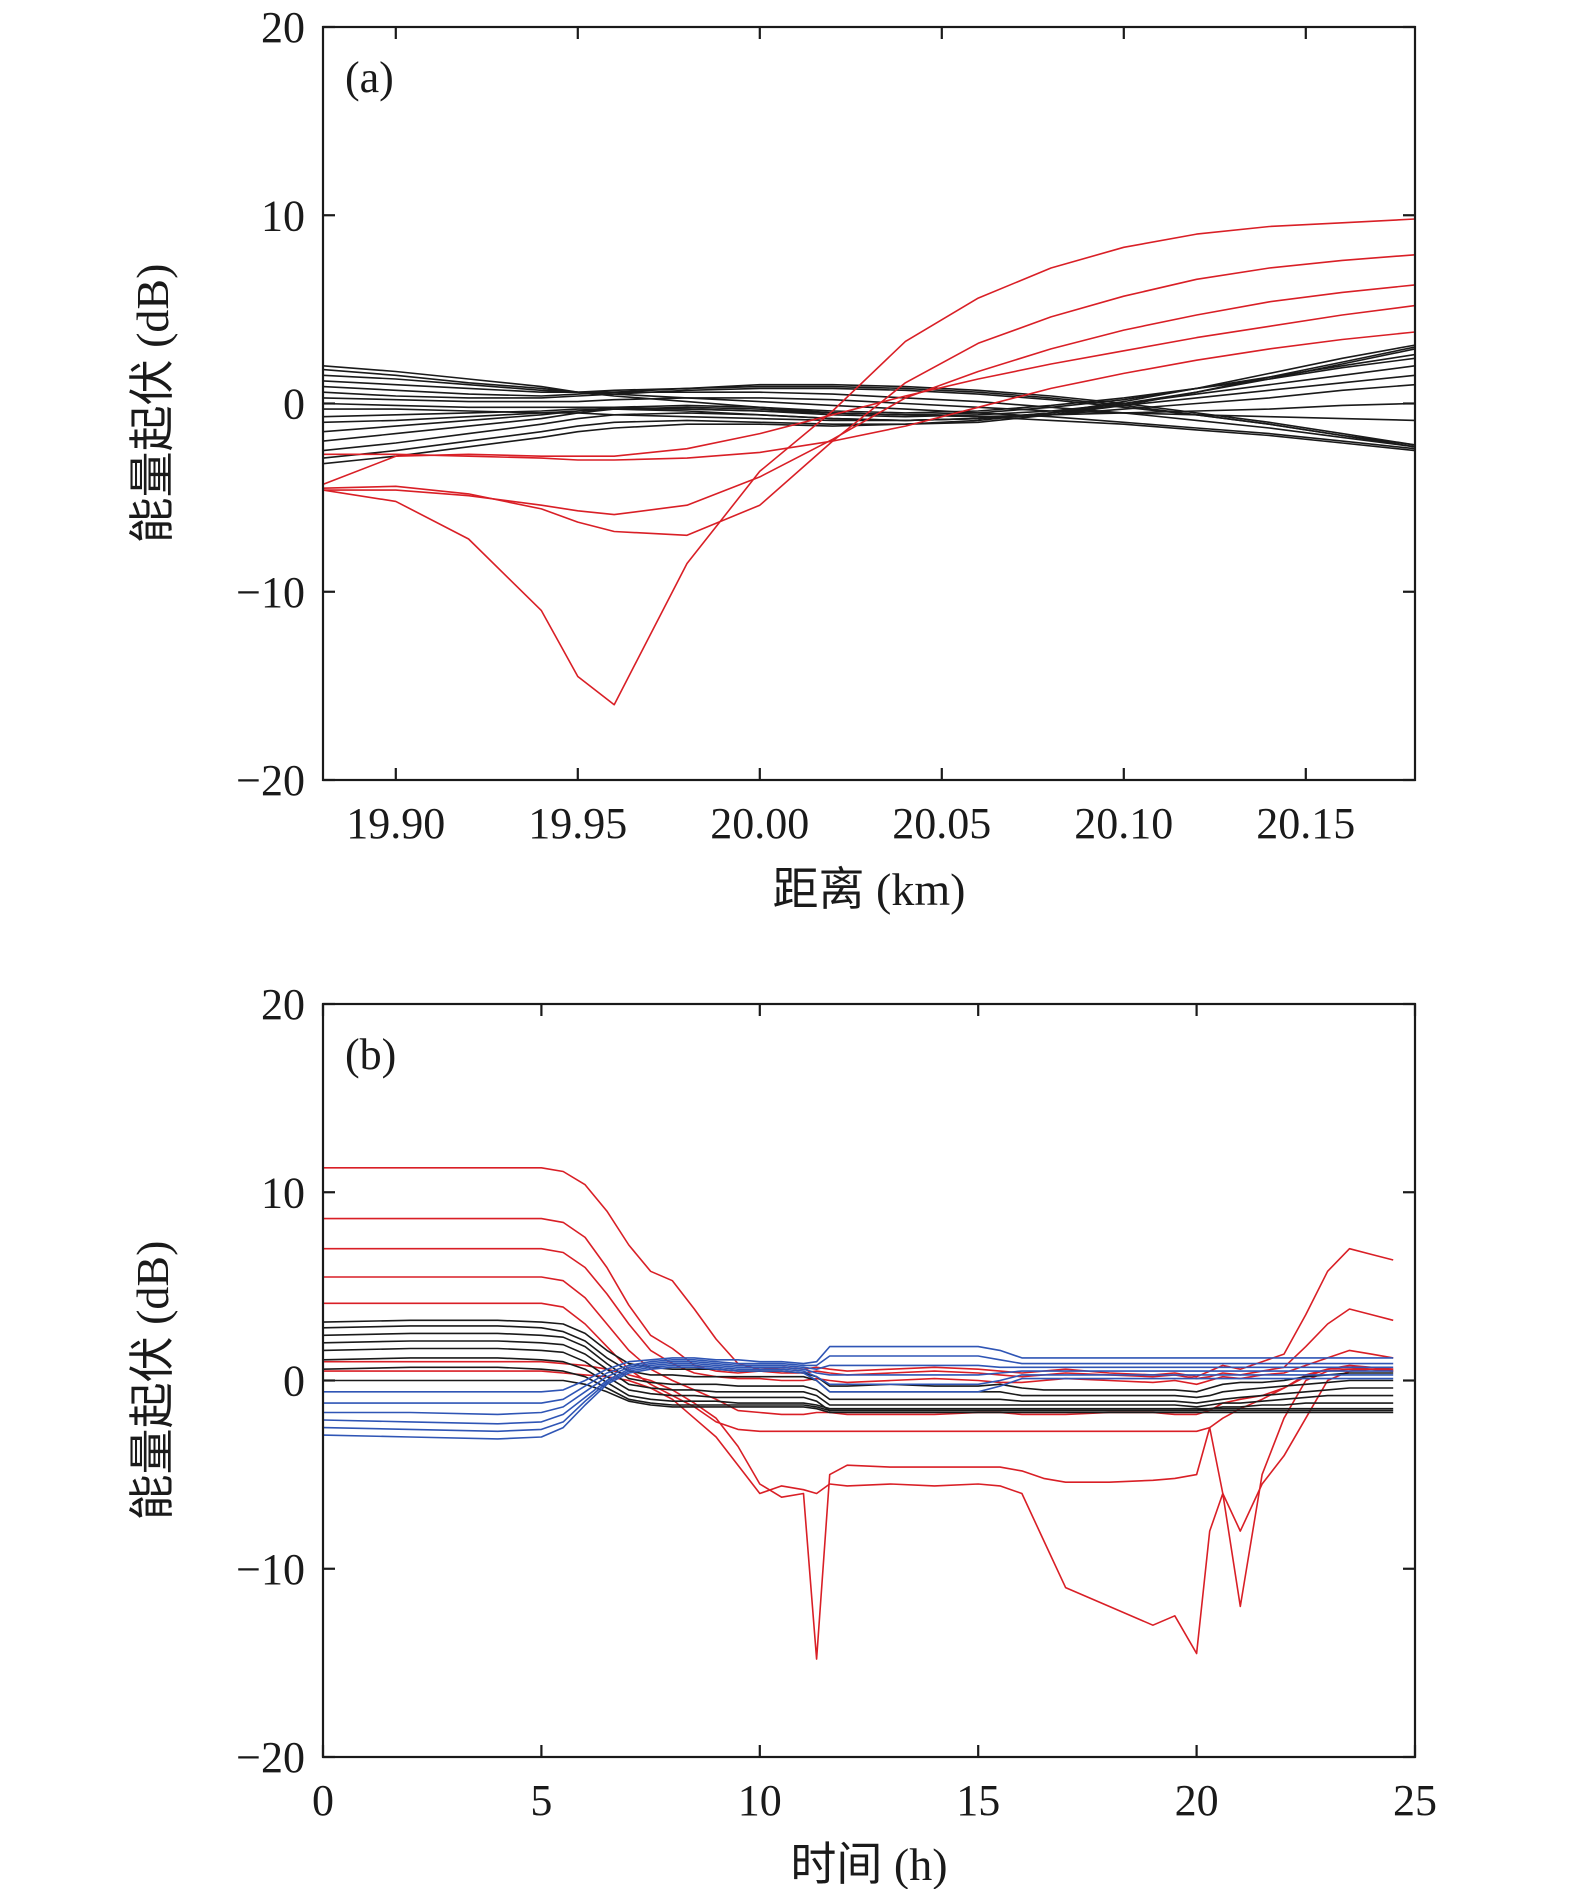  I want to click on panel-label: (a), so click(369, 77).